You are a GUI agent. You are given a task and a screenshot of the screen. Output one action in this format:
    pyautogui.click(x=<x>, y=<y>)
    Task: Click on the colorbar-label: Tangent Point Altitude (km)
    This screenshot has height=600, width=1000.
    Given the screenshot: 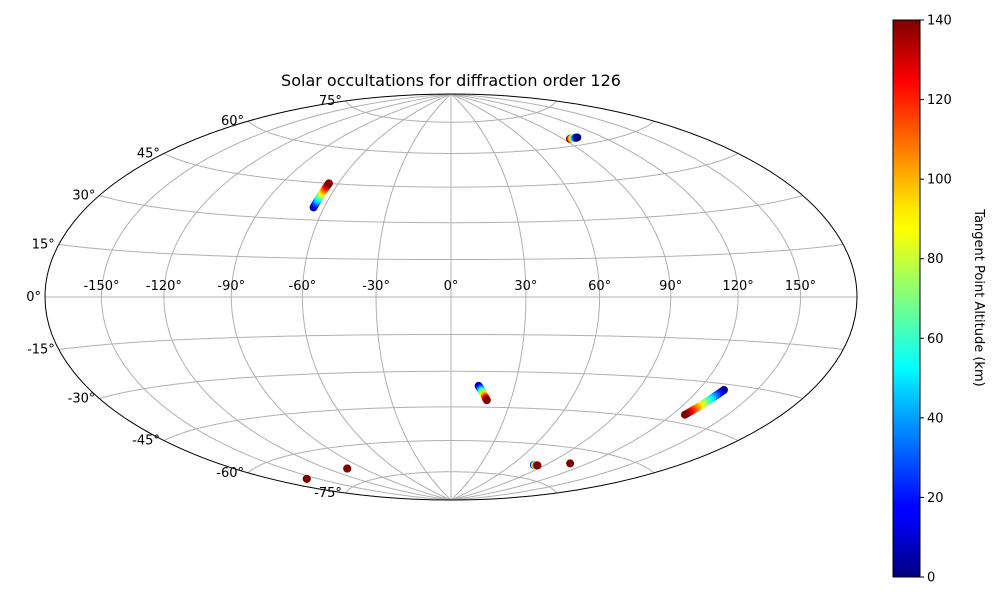 What is the action you would take?
    pyautogui.click(x=978, y=297)
    